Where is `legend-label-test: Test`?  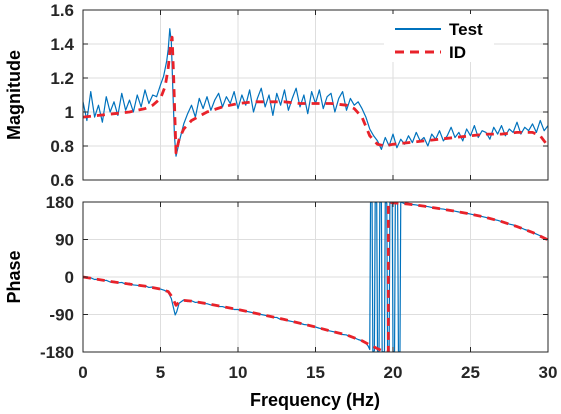
legend-label-test: Test is located at coordinates (466, 29).